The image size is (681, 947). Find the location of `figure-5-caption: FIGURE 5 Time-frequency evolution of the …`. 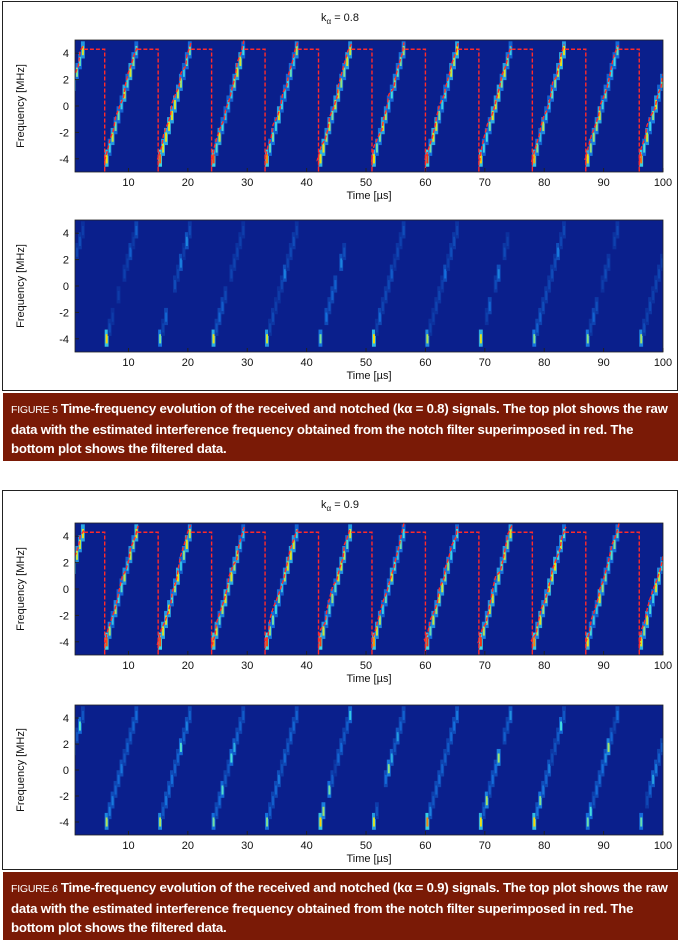

figure-5-caption: FIGURE 5 Time-frequency evolution of the … is located at coordinates (340, 427).